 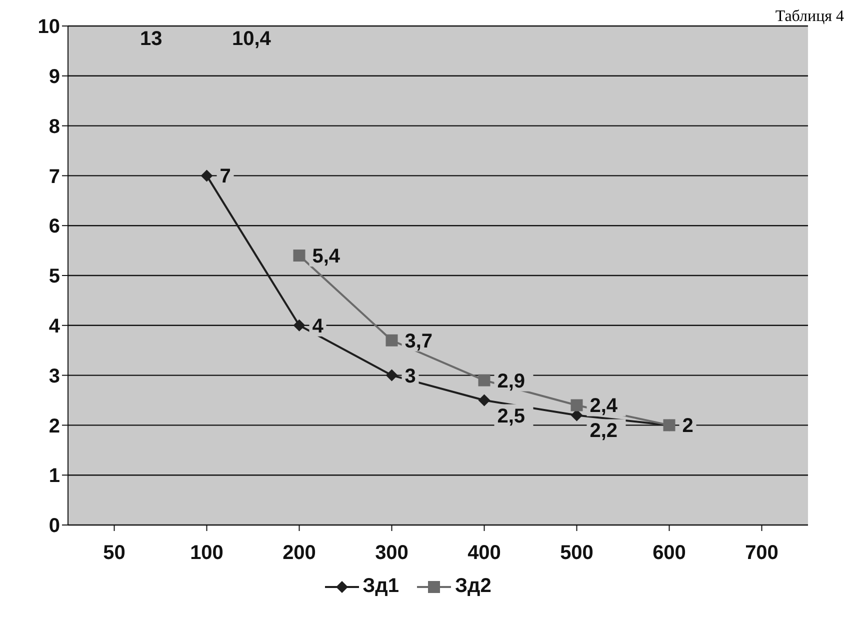 What do you see at coordinates (114, 553) in the screenshot?
I see `x-tick-label: 50` at bounding box center [114, 553].